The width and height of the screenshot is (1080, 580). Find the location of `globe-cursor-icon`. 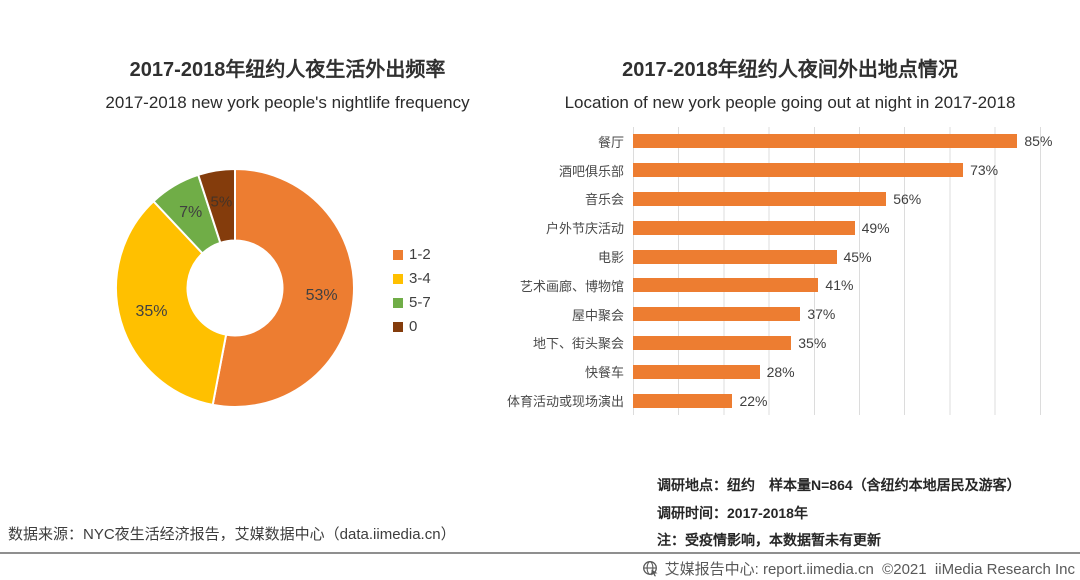

globe-cursor-icon is located at coordinates (650, 568).